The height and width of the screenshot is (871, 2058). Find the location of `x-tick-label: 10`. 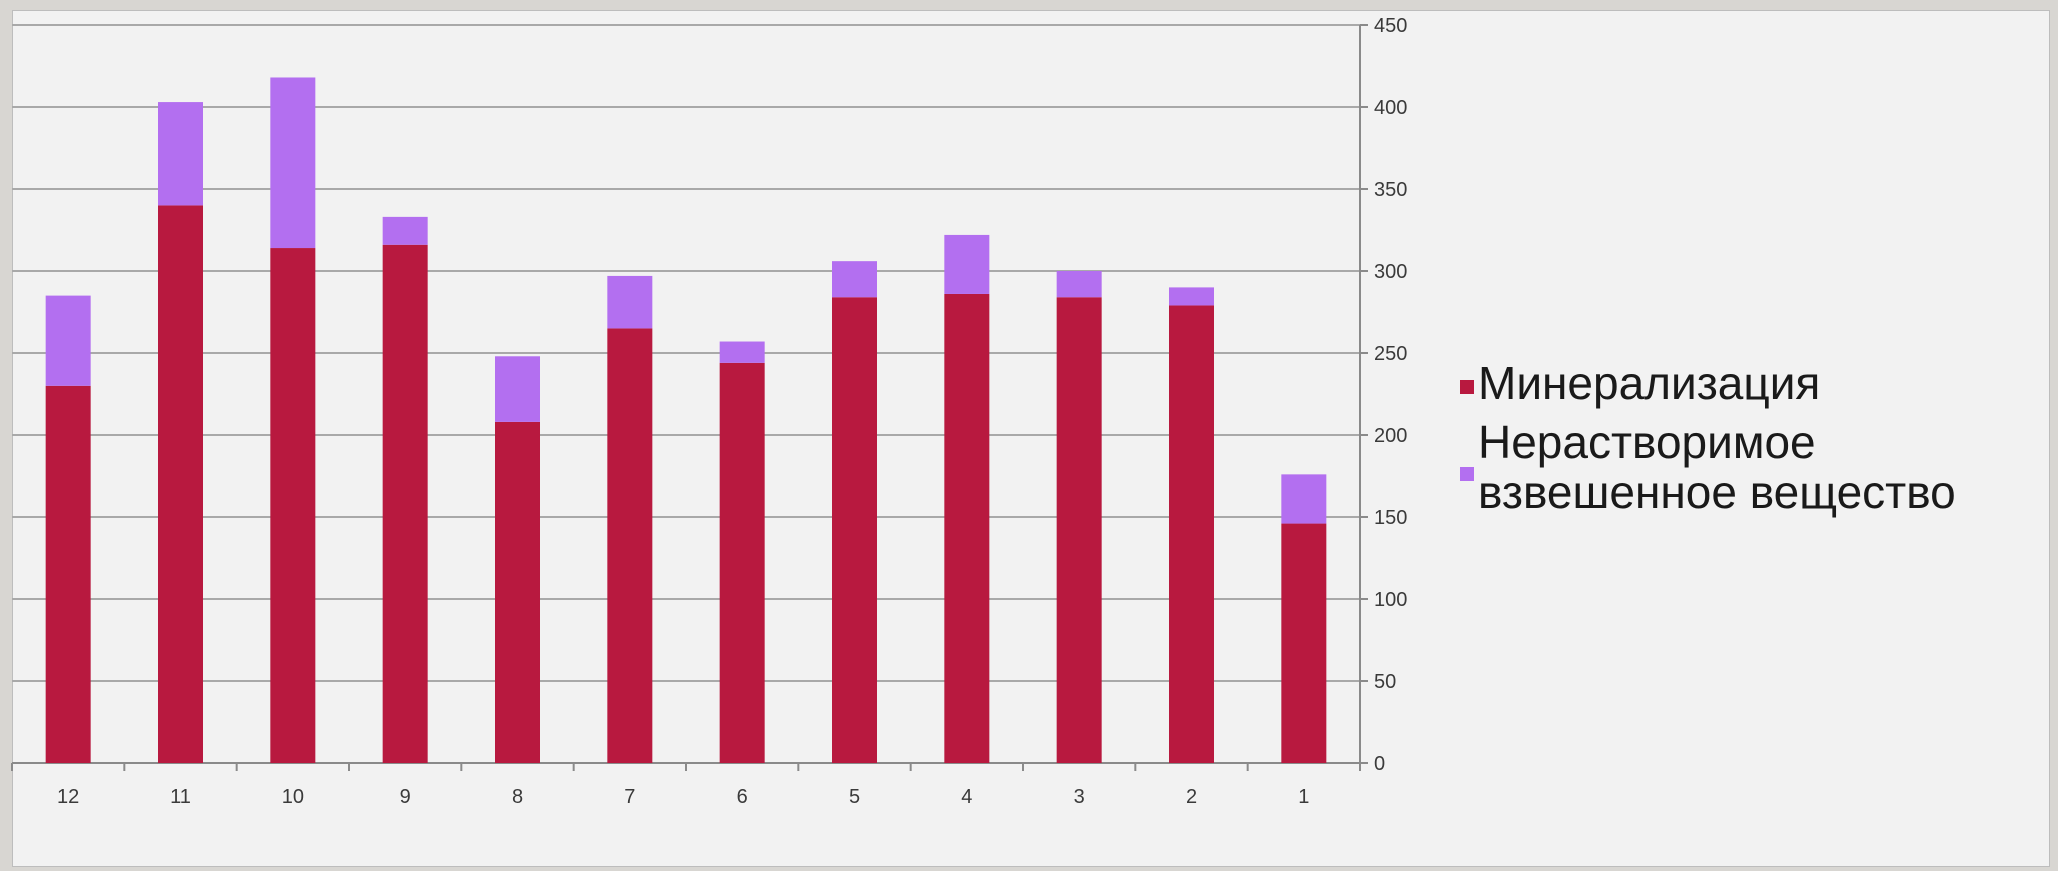

x-tick-label: 10 is located at coordinates (293, 797).